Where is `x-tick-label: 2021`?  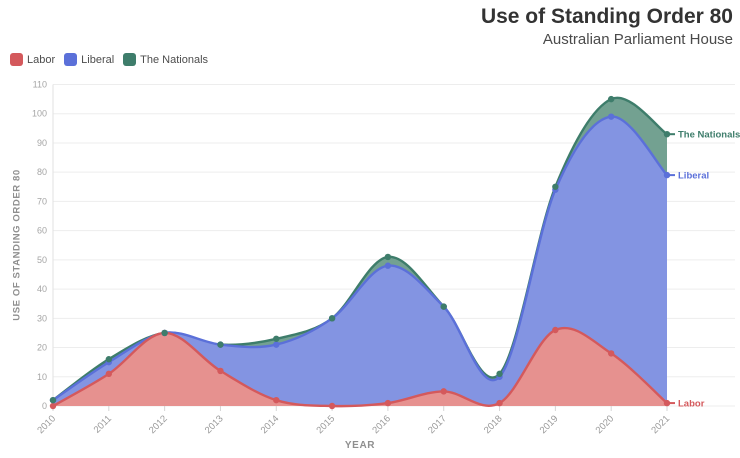
x-tick-label: 2021 is located at coordinates (660, 424).